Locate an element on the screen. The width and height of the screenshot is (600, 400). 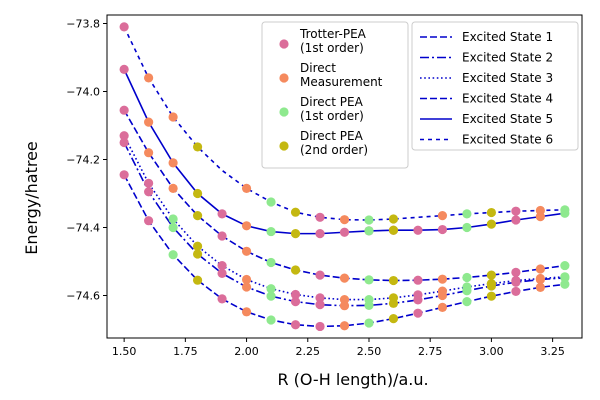
legend-label-direct-pea-2nd: (2nd order) is located at coordinates (334, 150).